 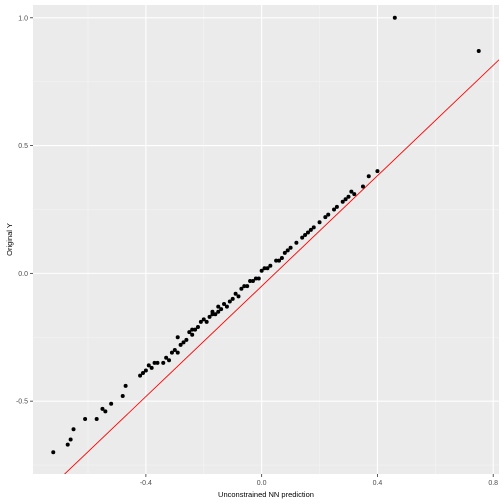 What do you see at coordinates (319, 480) in the screenshot?
I see `x-axis-ticks: -0.4 0.0 0.4 0.8` at bounding box center [319, 480].